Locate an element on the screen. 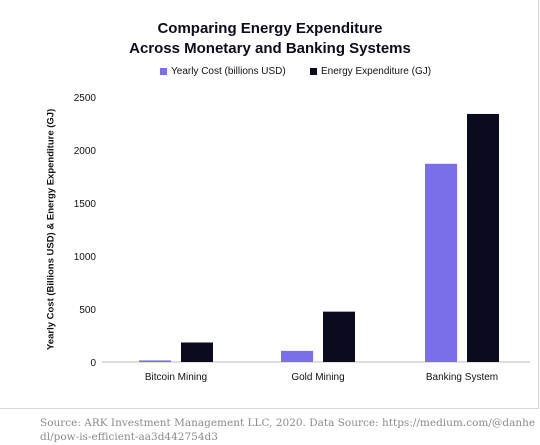  y-tick-label: 2500 is located at coordinates (85, 98).